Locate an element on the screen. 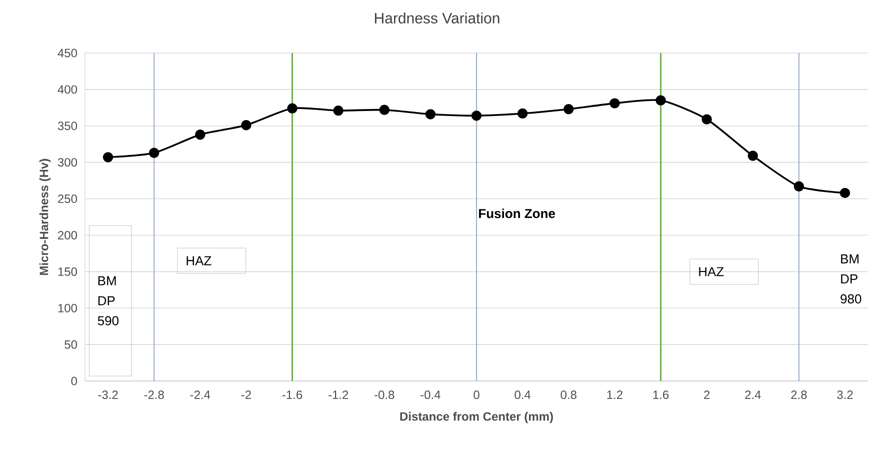 The height and width of the screenshot is (453, 874). annotation: BM DP 980 is located at coordinates (851, 279).